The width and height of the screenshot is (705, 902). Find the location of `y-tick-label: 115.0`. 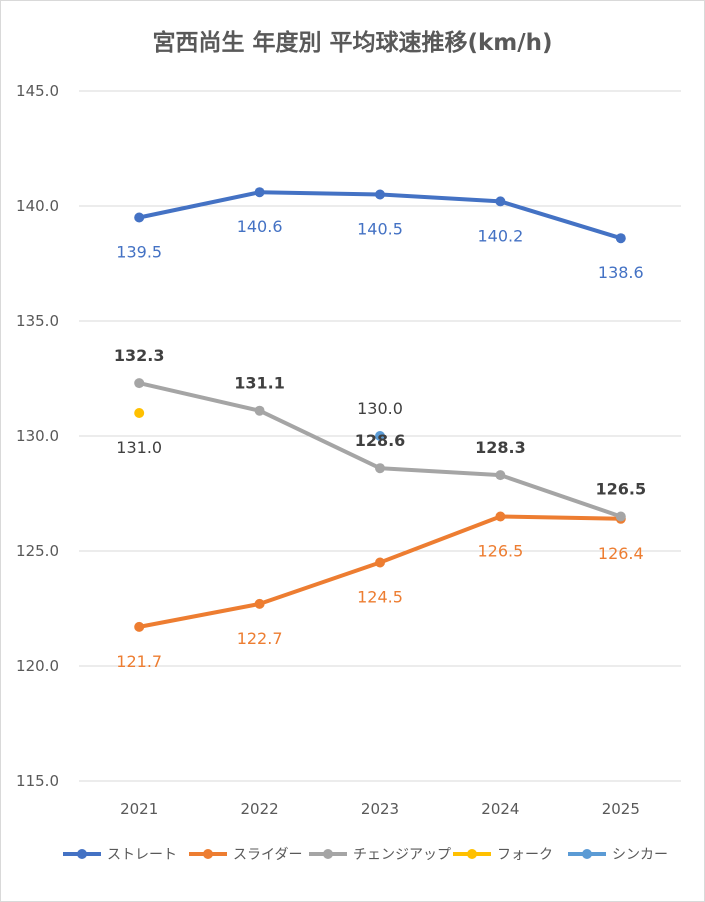

y-tick-label: 115.0 is located at coordinates (37, 781).